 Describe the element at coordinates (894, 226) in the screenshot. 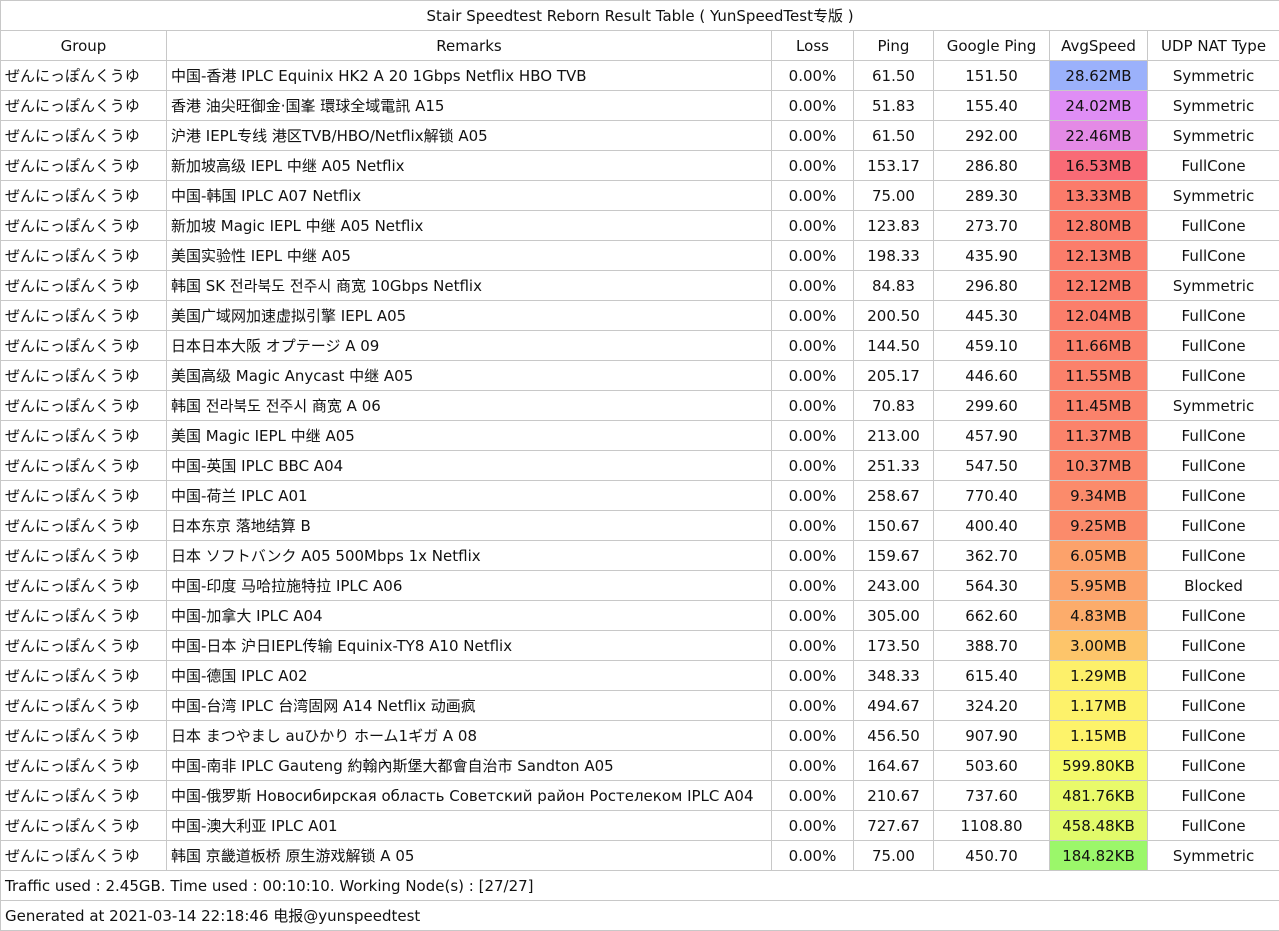

I see `cell-ping: 123.83` at that location.